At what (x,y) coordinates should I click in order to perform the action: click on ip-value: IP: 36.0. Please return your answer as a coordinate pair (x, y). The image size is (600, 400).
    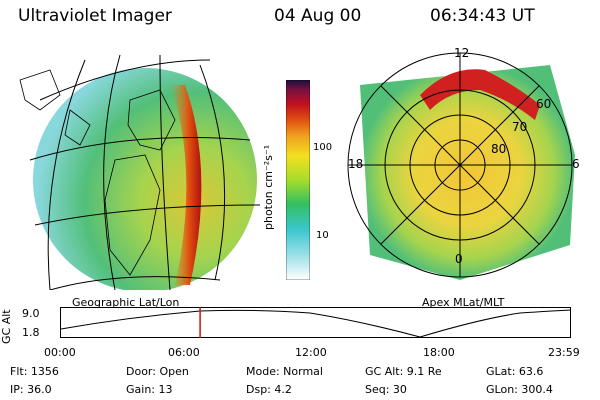
    Looking at the image, I should click on (31, 389).